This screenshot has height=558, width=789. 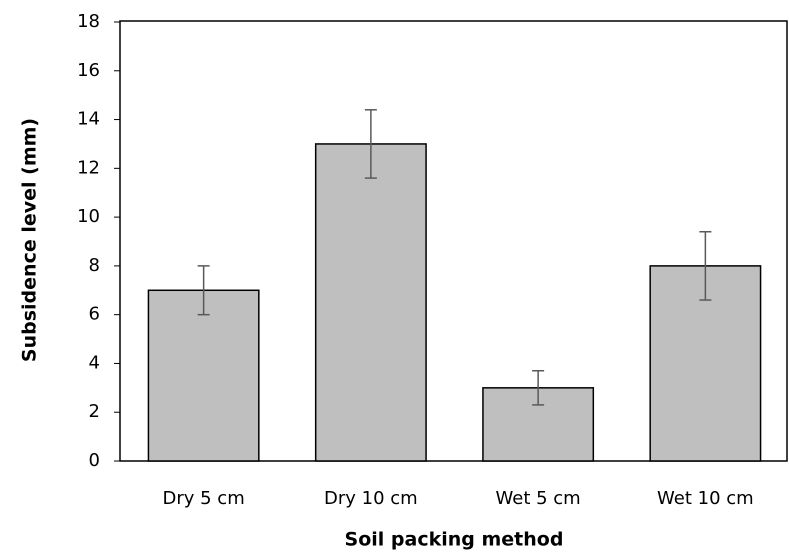 I want to click on y-axis-label: Subsidence level (mm), so click(x=30, y=240).